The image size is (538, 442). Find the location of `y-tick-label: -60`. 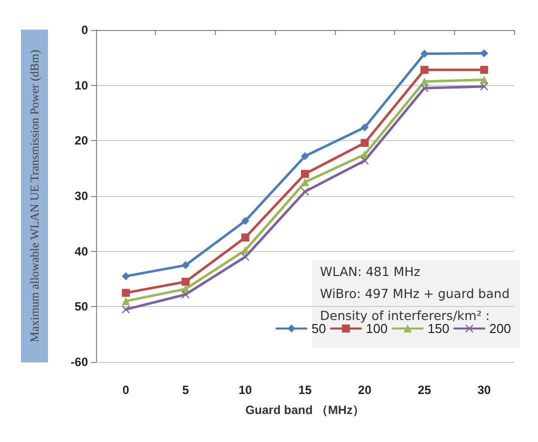

y-tick-label: -60 is located at coordinates (79, 362).